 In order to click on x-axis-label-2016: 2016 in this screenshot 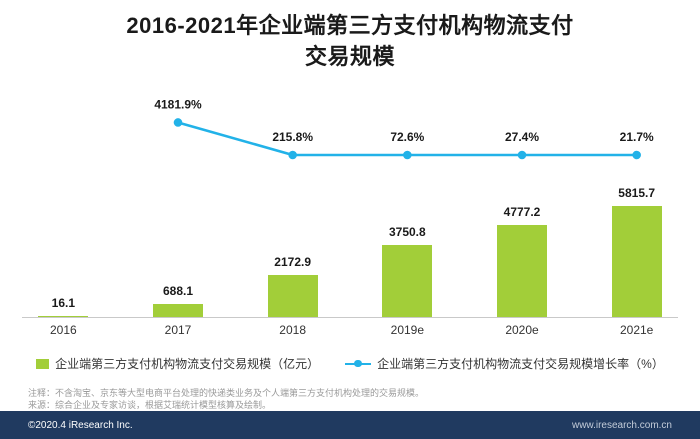, I will do `click(63, 330)`.